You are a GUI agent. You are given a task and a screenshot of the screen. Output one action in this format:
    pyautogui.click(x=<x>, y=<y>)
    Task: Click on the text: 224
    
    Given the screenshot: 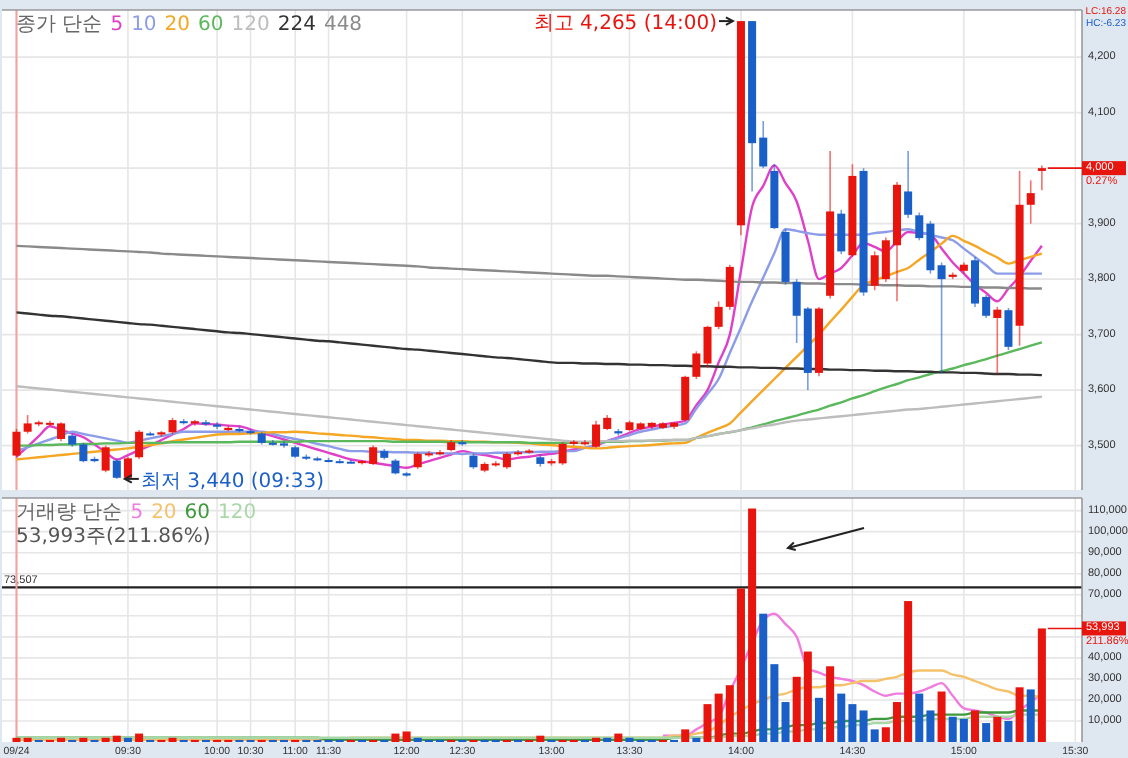 What is the action you would take?
    pyautogui.click(x=296, y=25)
    